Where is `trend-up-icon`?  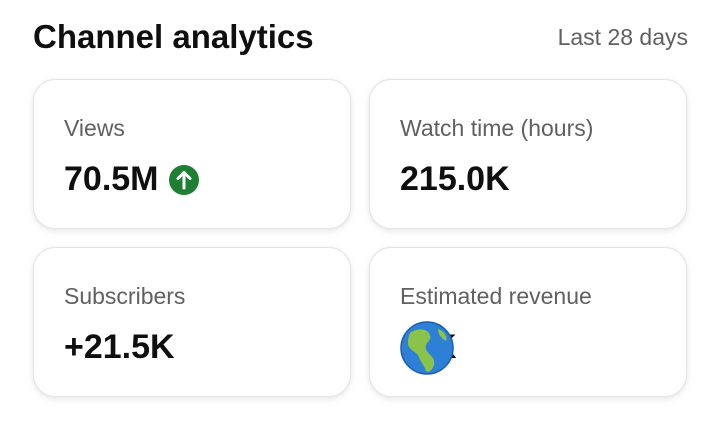
trend-up-icon is located at coordinates (183, 179).